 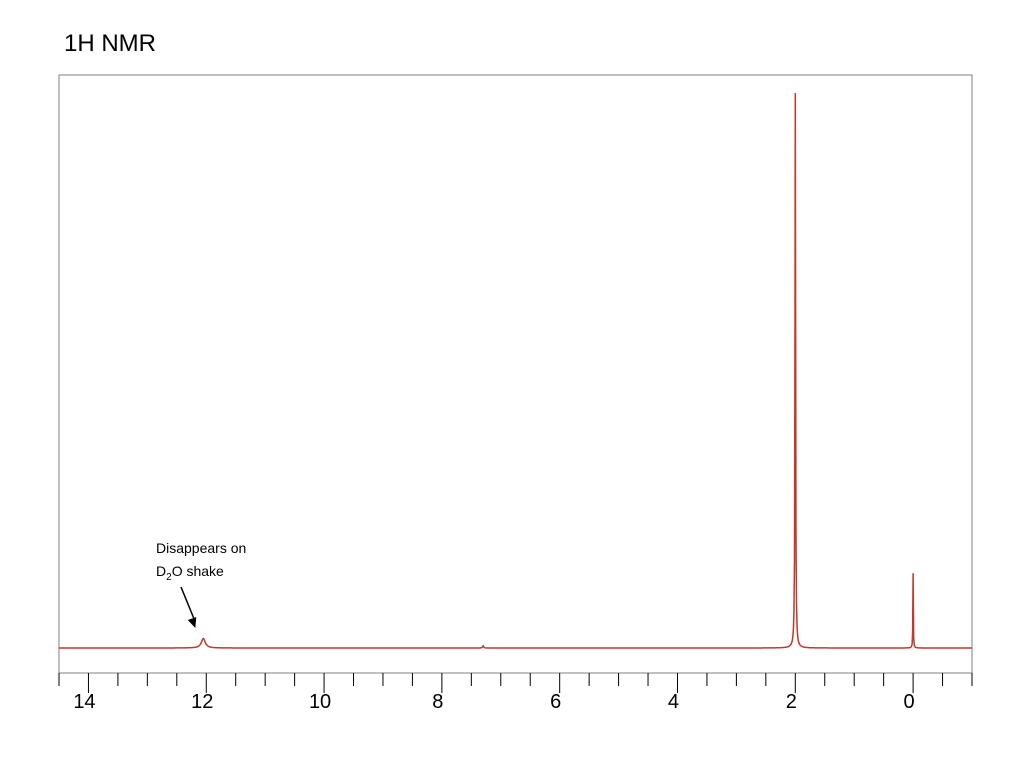 I want to click on annotation-line1: Disappears on, so click(x=201, y=548).